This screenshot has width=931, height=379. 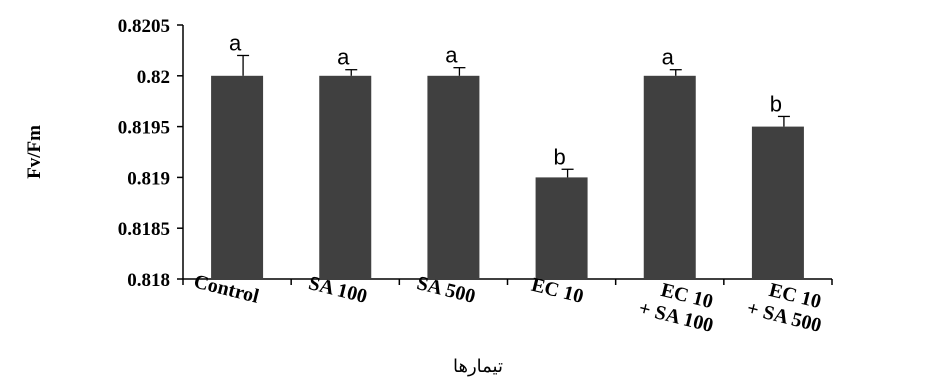 I want to click on y-tick-label: 0.8195, so click(x=144, y=128).